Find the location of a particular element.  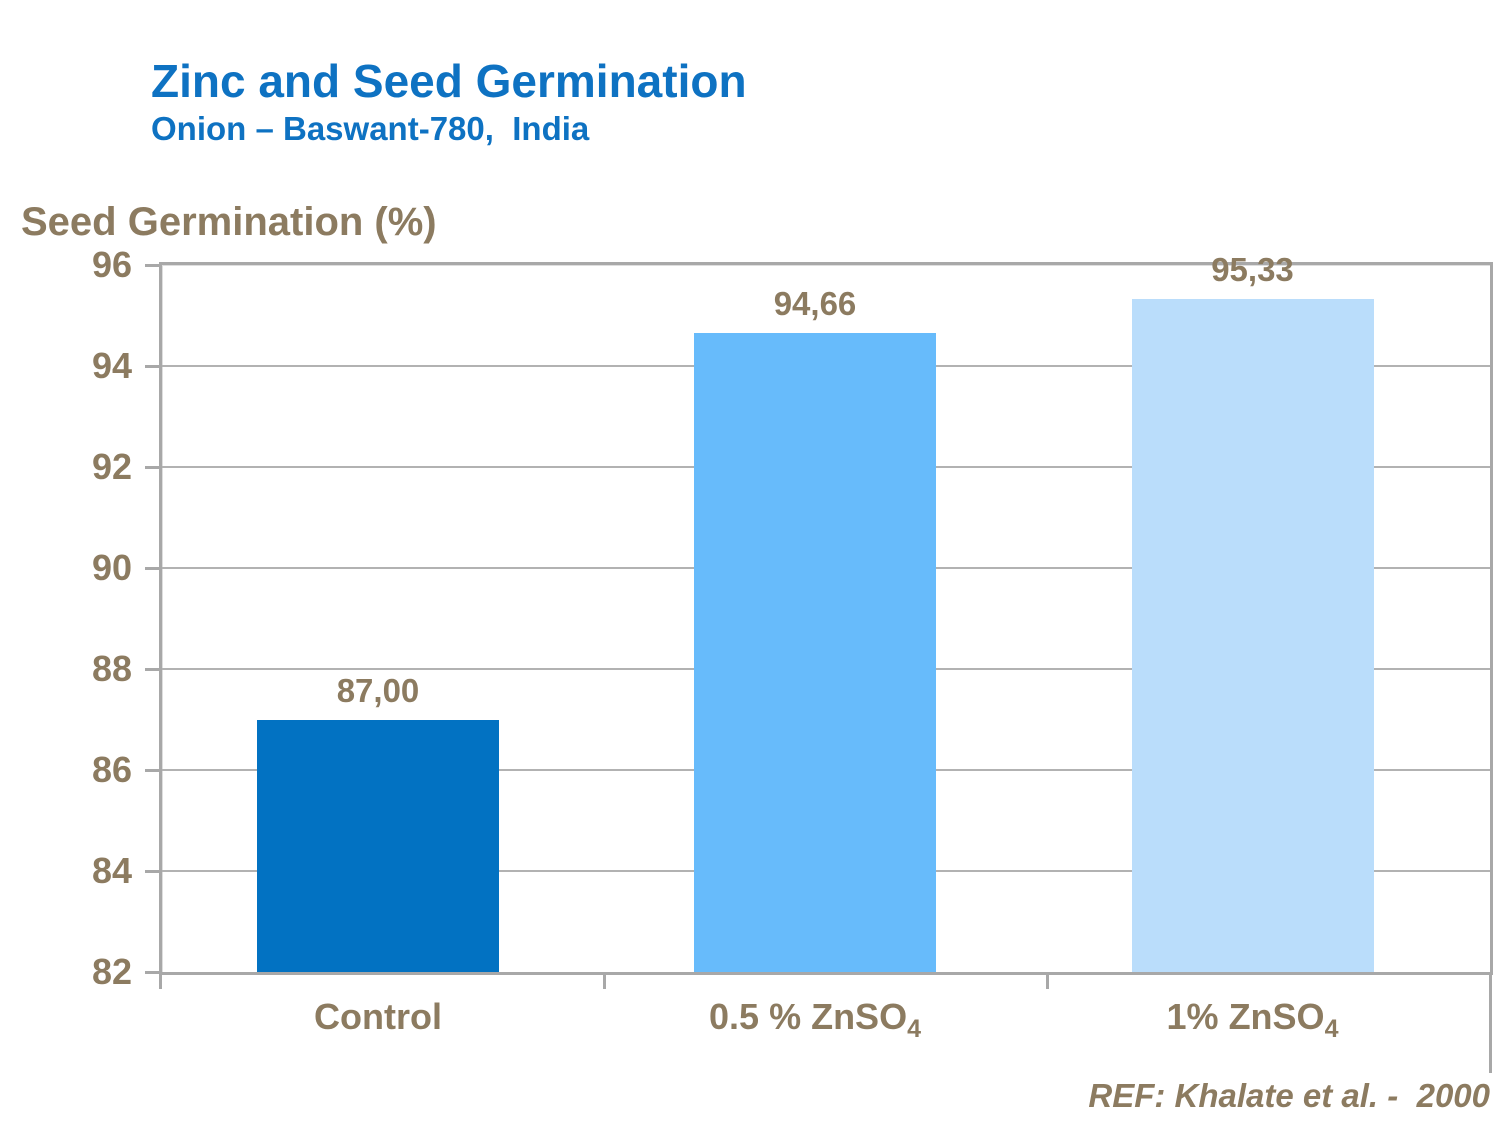

bar-1-znso is located at coordinates (1252, 635).